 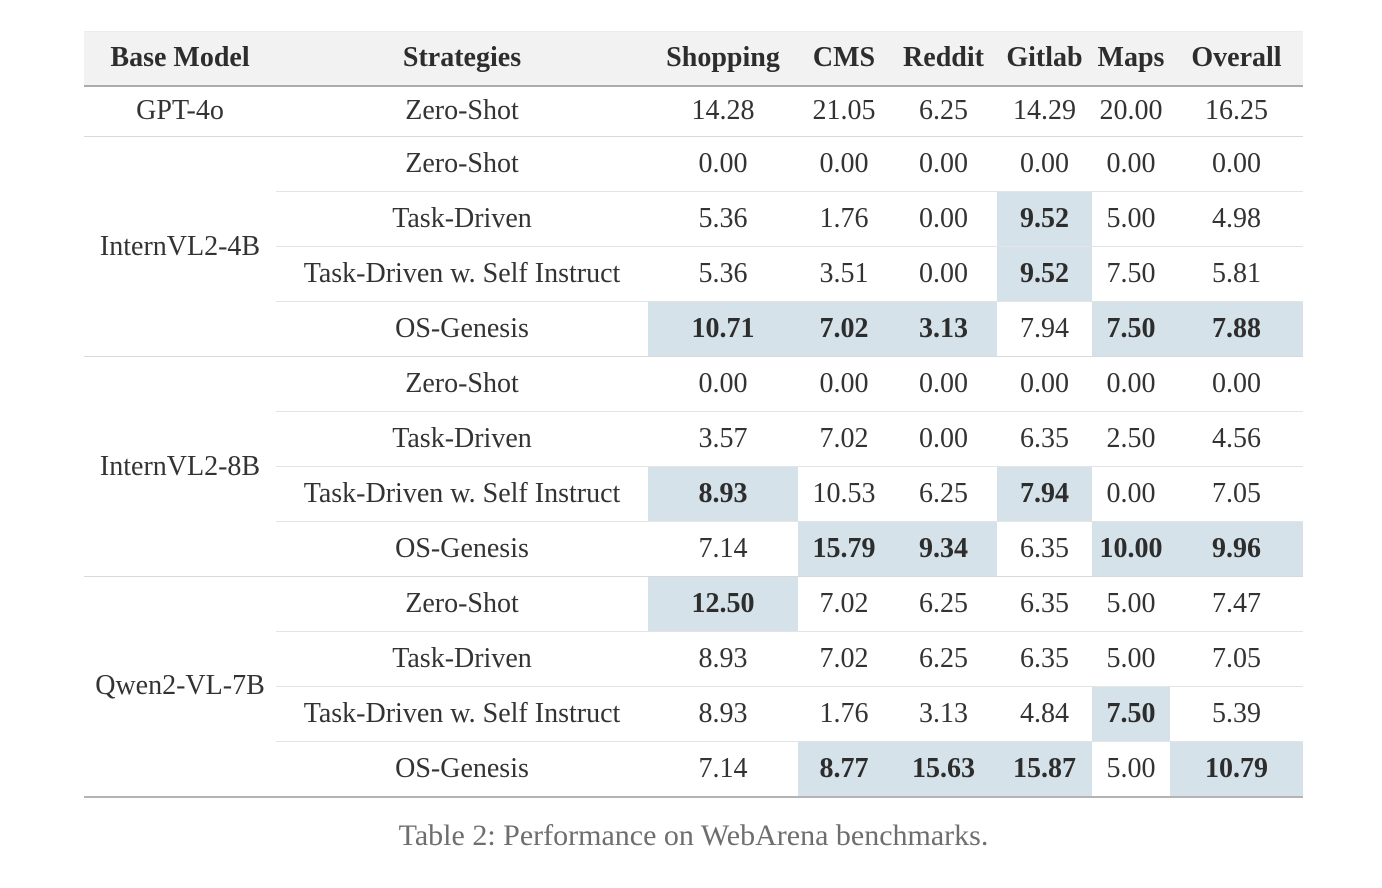 What do you see at coordinates (180, 59) in the screenshot?
I see `column-header-base-model: Base Model` at bounding box center [180, 59].